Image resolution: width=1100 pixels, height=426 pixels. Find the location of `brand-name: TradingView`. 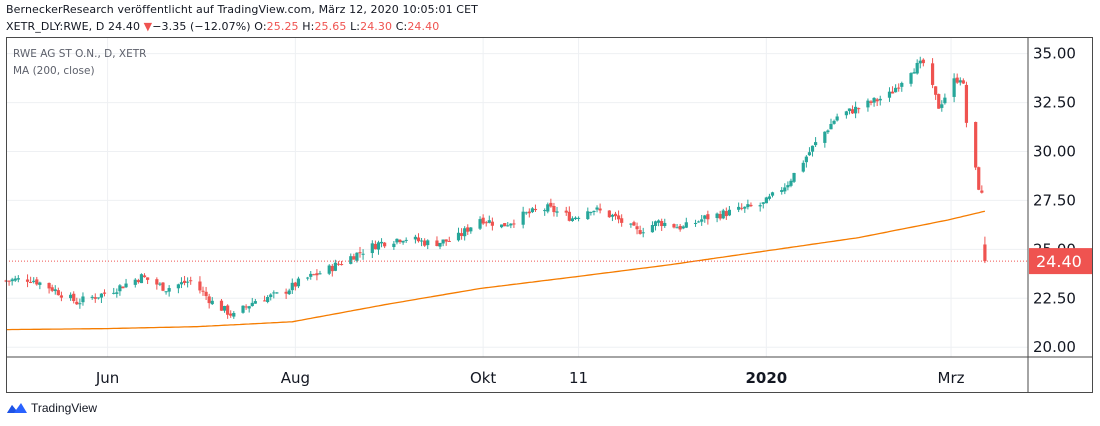

brand-name: TradingView is located at coordinates (64, 408).